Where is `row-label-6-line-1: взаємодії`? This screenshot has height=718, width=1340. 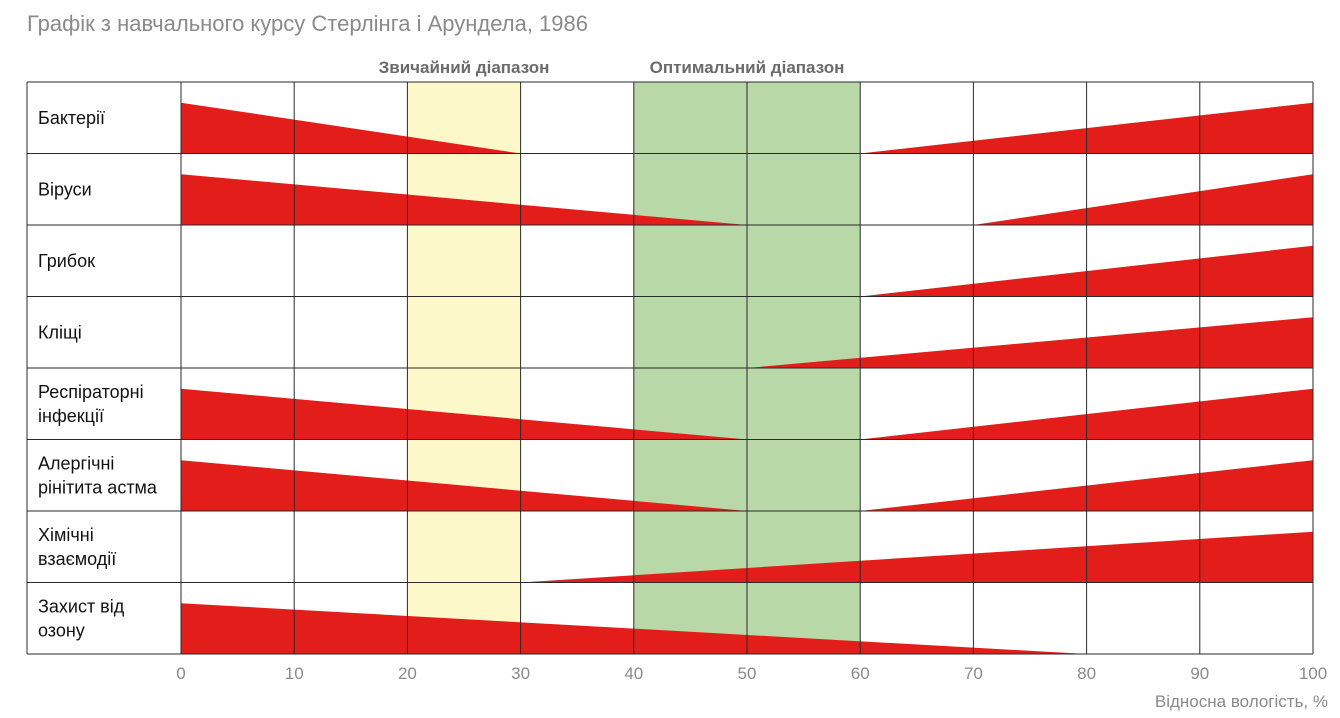 row-label-6-line-1: взаємодії is located at coordinates (77, 559).